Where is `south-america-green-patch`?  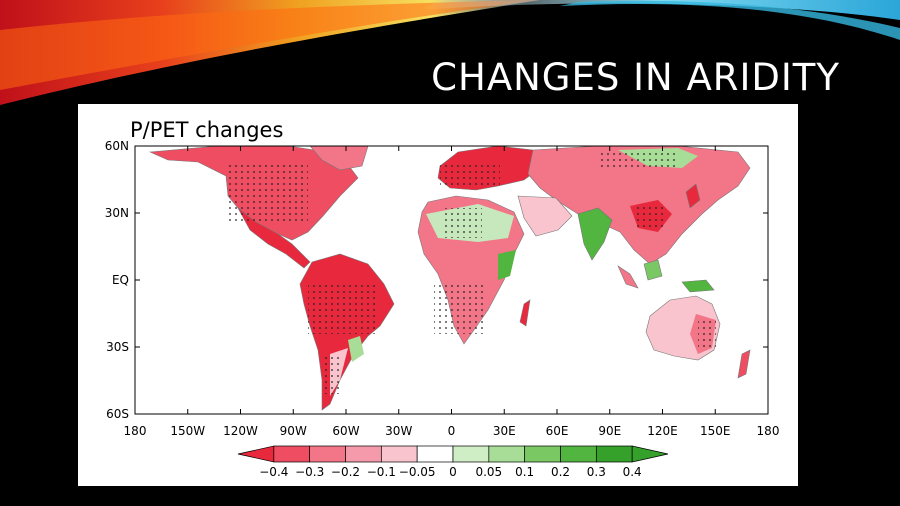 south-america-green-patch is located at coordinates (356, 349).